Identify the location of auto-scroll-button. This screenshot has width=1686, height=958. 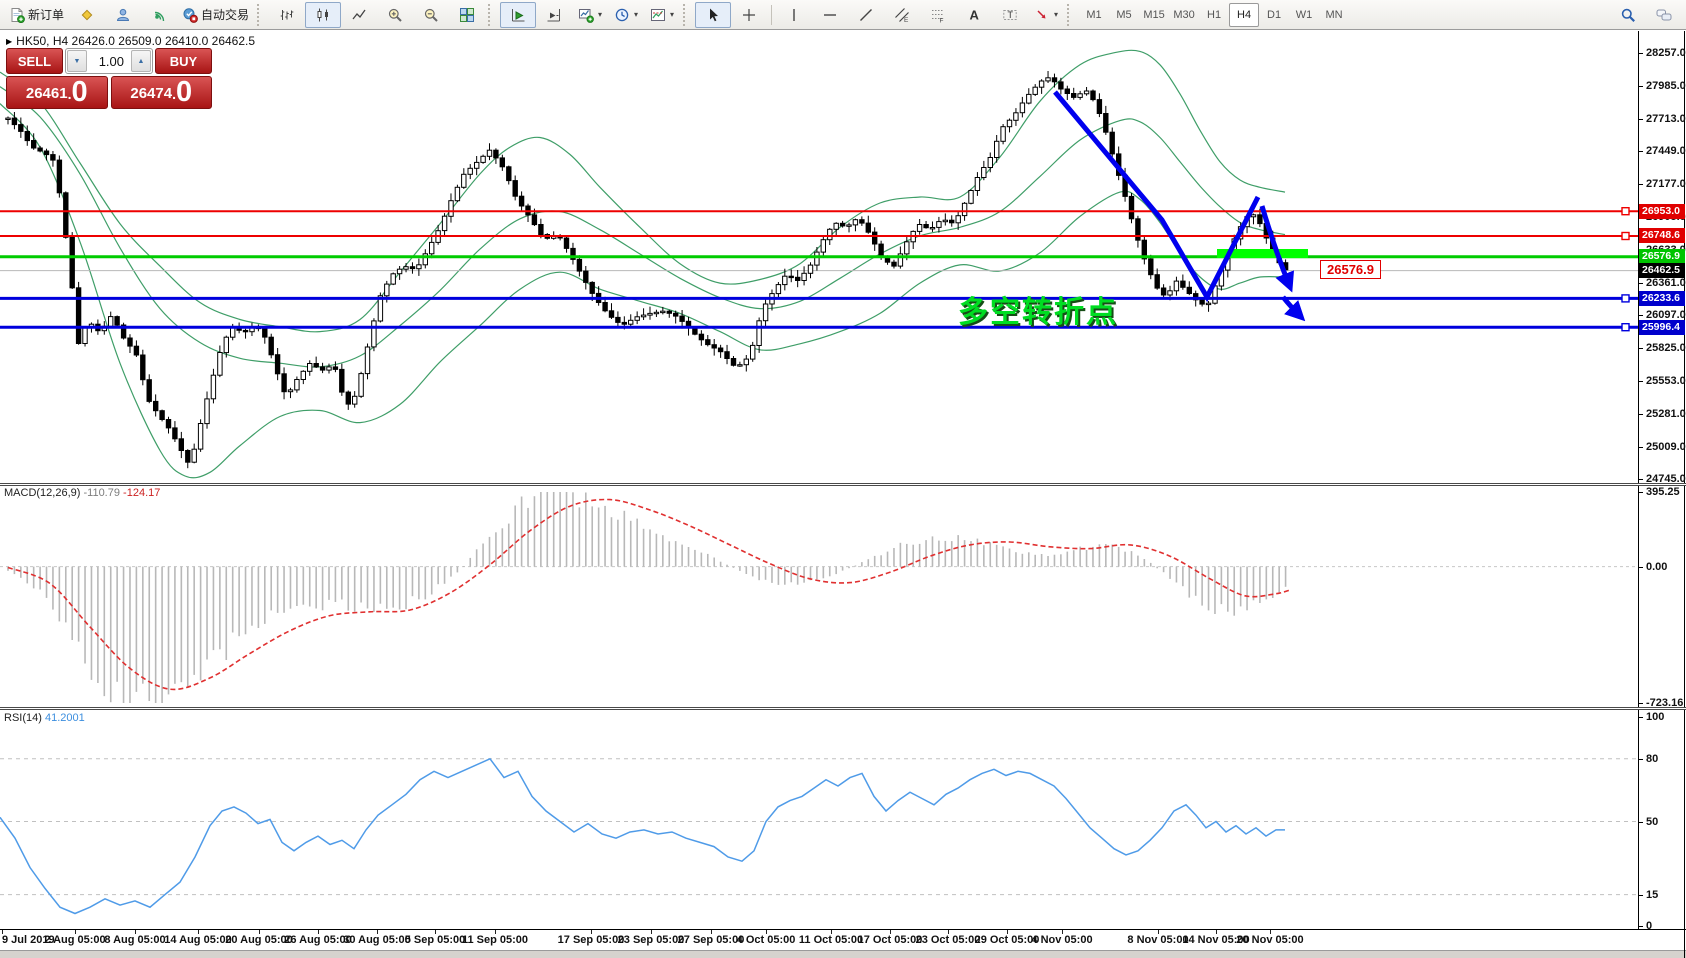
(518, 14).